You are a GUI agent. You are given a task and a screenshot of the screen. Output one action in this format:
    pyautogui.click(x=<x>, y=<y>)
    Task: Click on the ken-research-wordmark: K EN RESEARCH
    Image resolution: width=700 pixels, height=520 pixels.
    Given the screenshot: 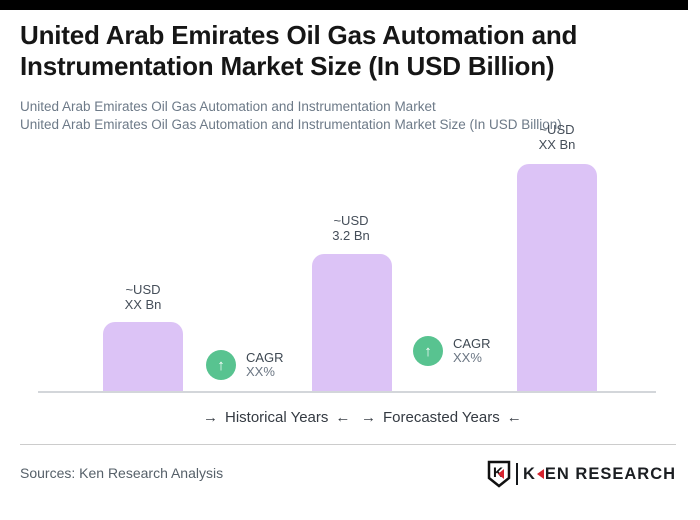 What is the action you would take?
    pyautogui.click(x=599, y=474)
    